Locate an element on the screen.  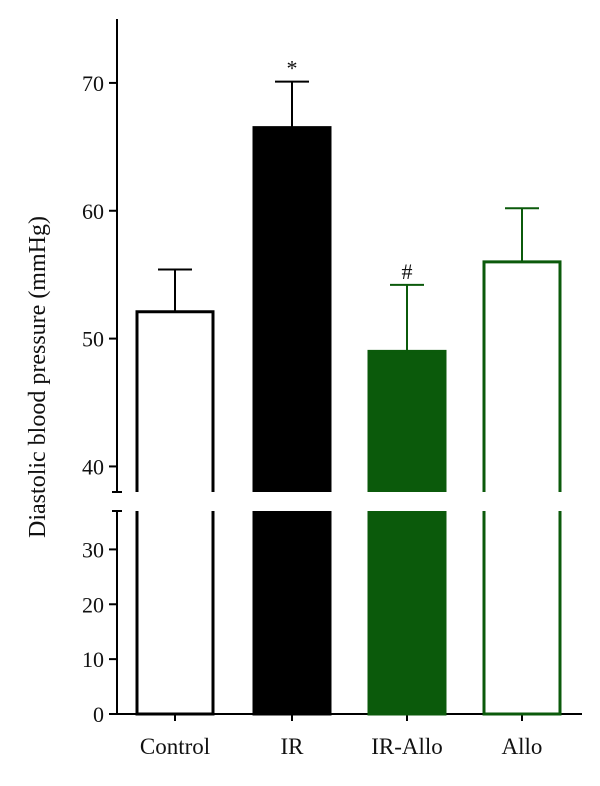
bar-control-lower is located at coordinates (175, 613).